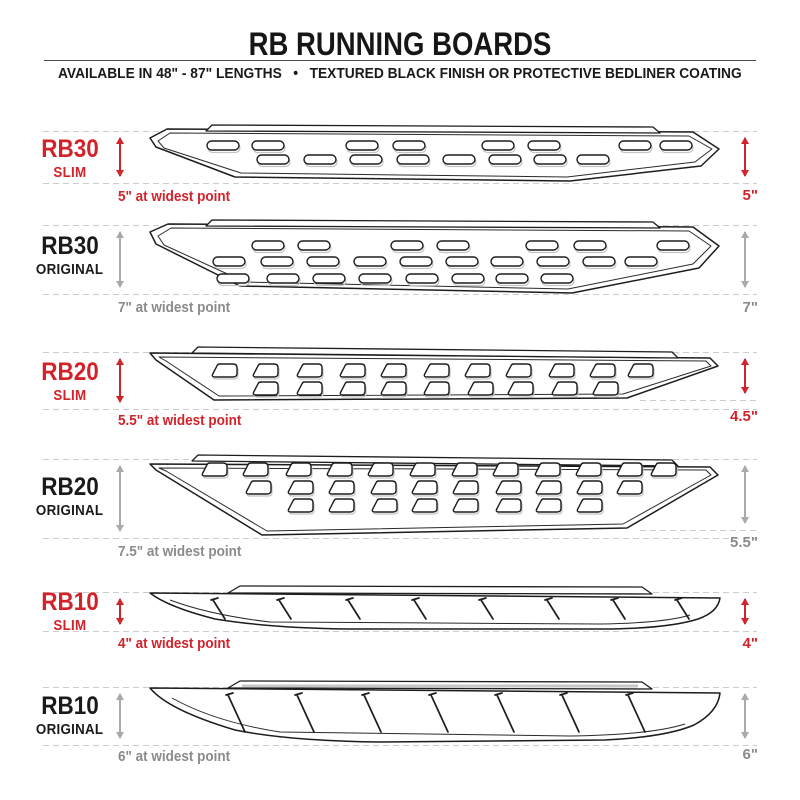  I want to click on board-drawing-rb20-slim, so click(434, 373).